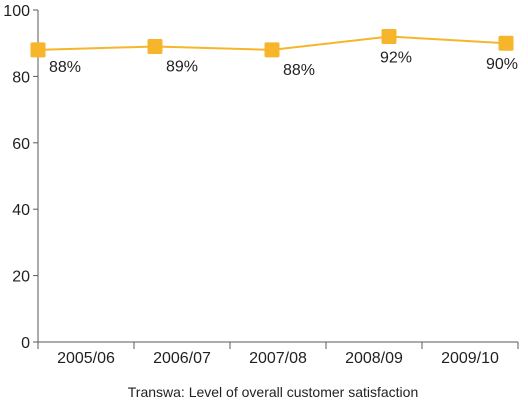 The image size is (528, 407). Describe the element at coordinates (278, 358) in the screenshot. I see `x-tick-label: 2007/08` at that location.